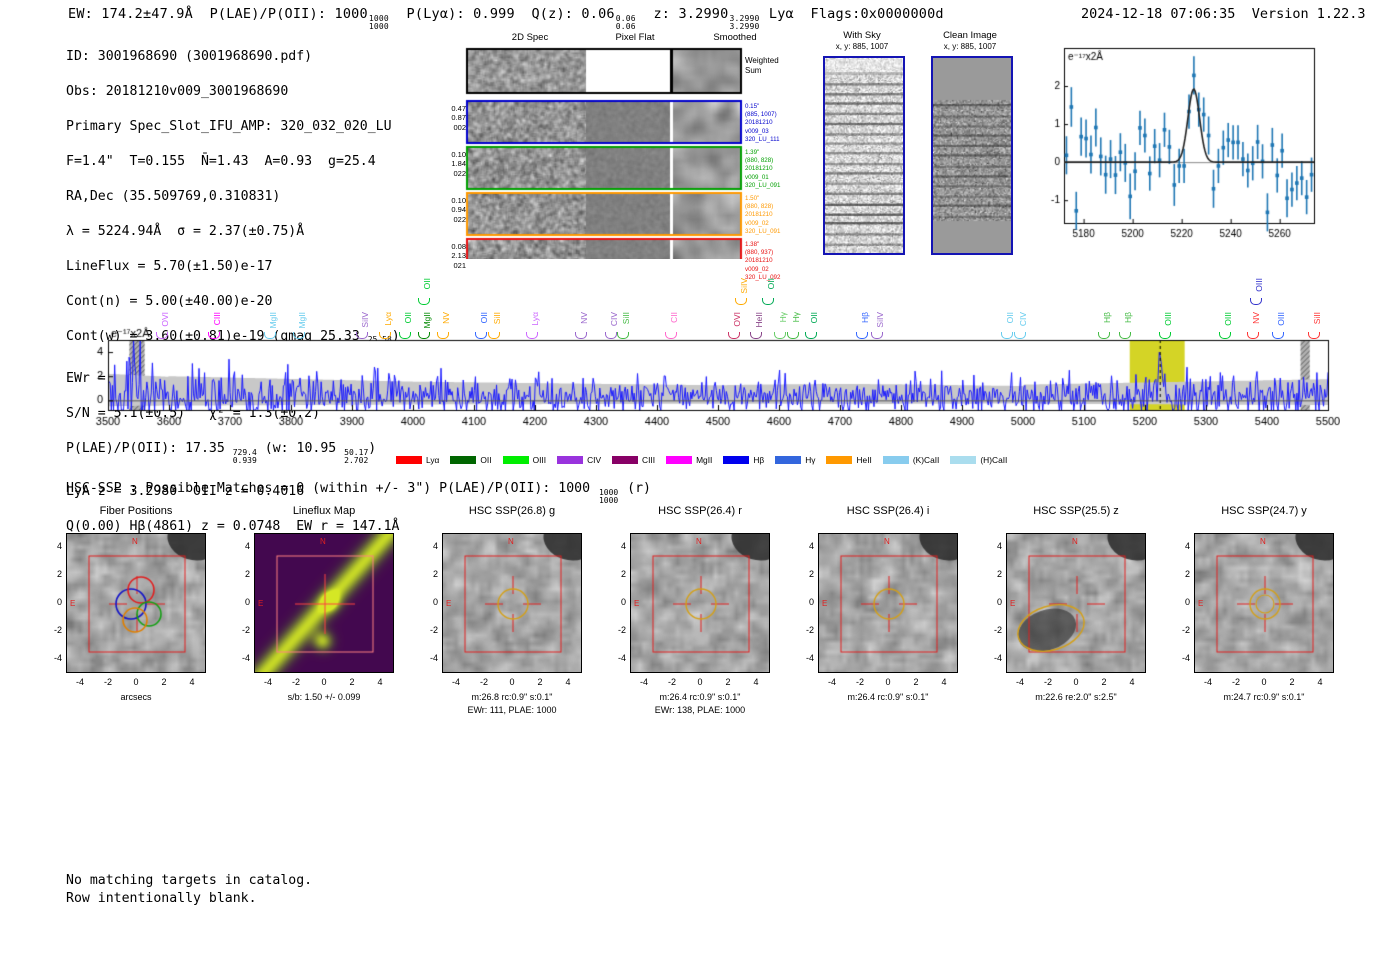 The height and width of the screenshot is (953, 1400). Describe the element at coordinates (594, 460) in the screenshot. I see `legend-label: CIV` at that location.